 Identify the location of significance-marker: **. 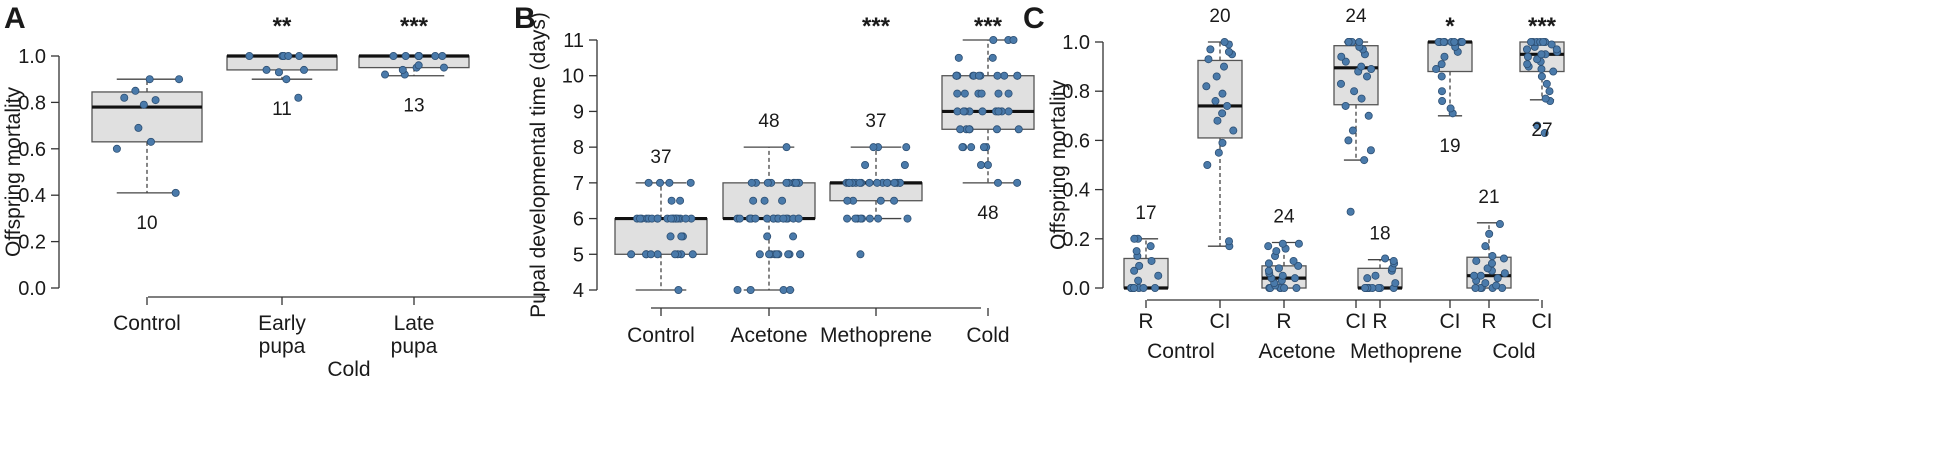
(282, 26).